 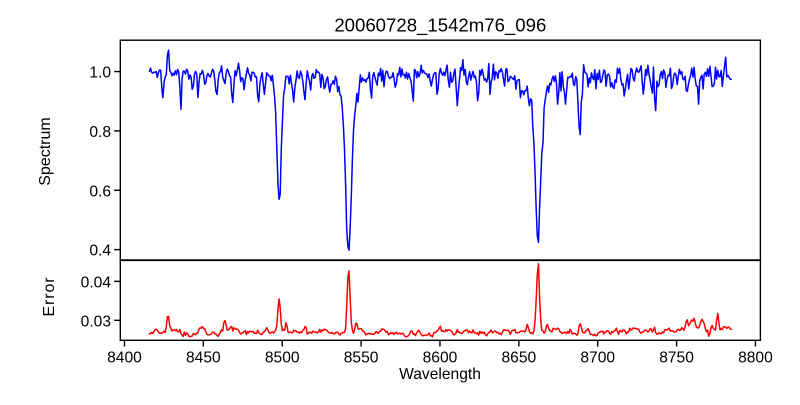 I want to click on svg-text: Spectrum, so click(x=45, y=151).